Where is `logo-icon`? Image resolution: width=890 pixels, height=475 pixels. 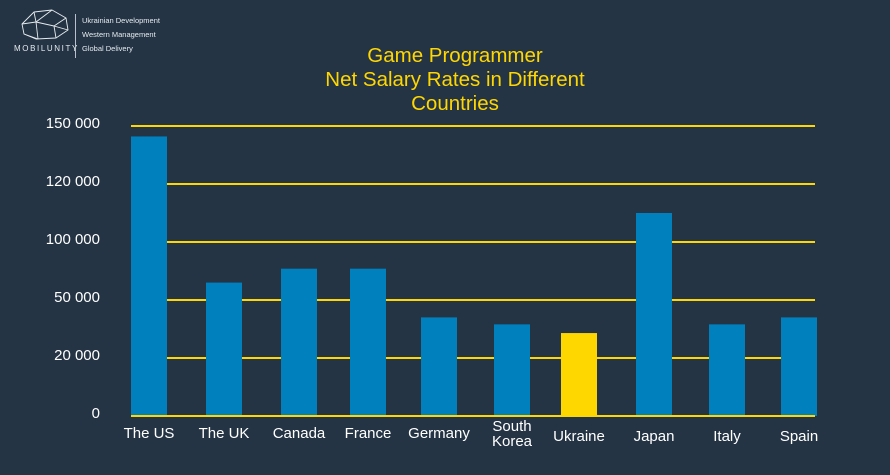
logo-icon is located at coordinates (45, 24).